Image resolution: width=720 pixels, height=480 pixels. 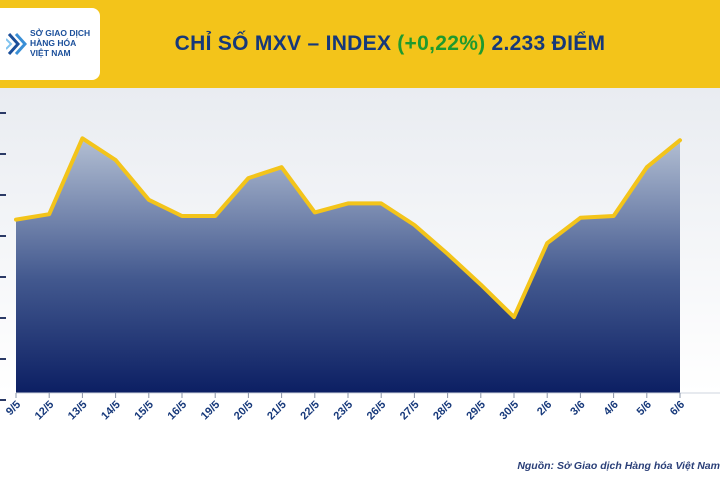 What do you see at coordinates (677, 408) in the screenshot?
I see `x-tick-label: 6/6` at bounding box center [677, 408].